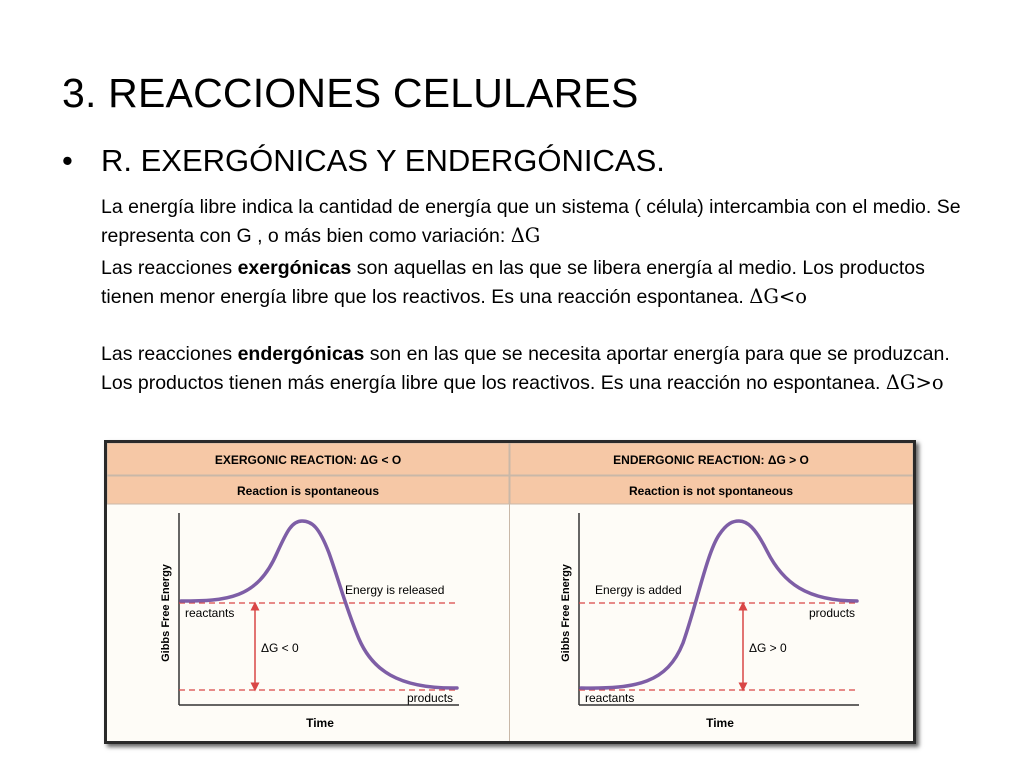 This screenshot has width=1024, height=768. What do you see at coordinates (430, 698) in the screenshot?
I see `exergonic-products-label: products` at bounding box center [430, 698].